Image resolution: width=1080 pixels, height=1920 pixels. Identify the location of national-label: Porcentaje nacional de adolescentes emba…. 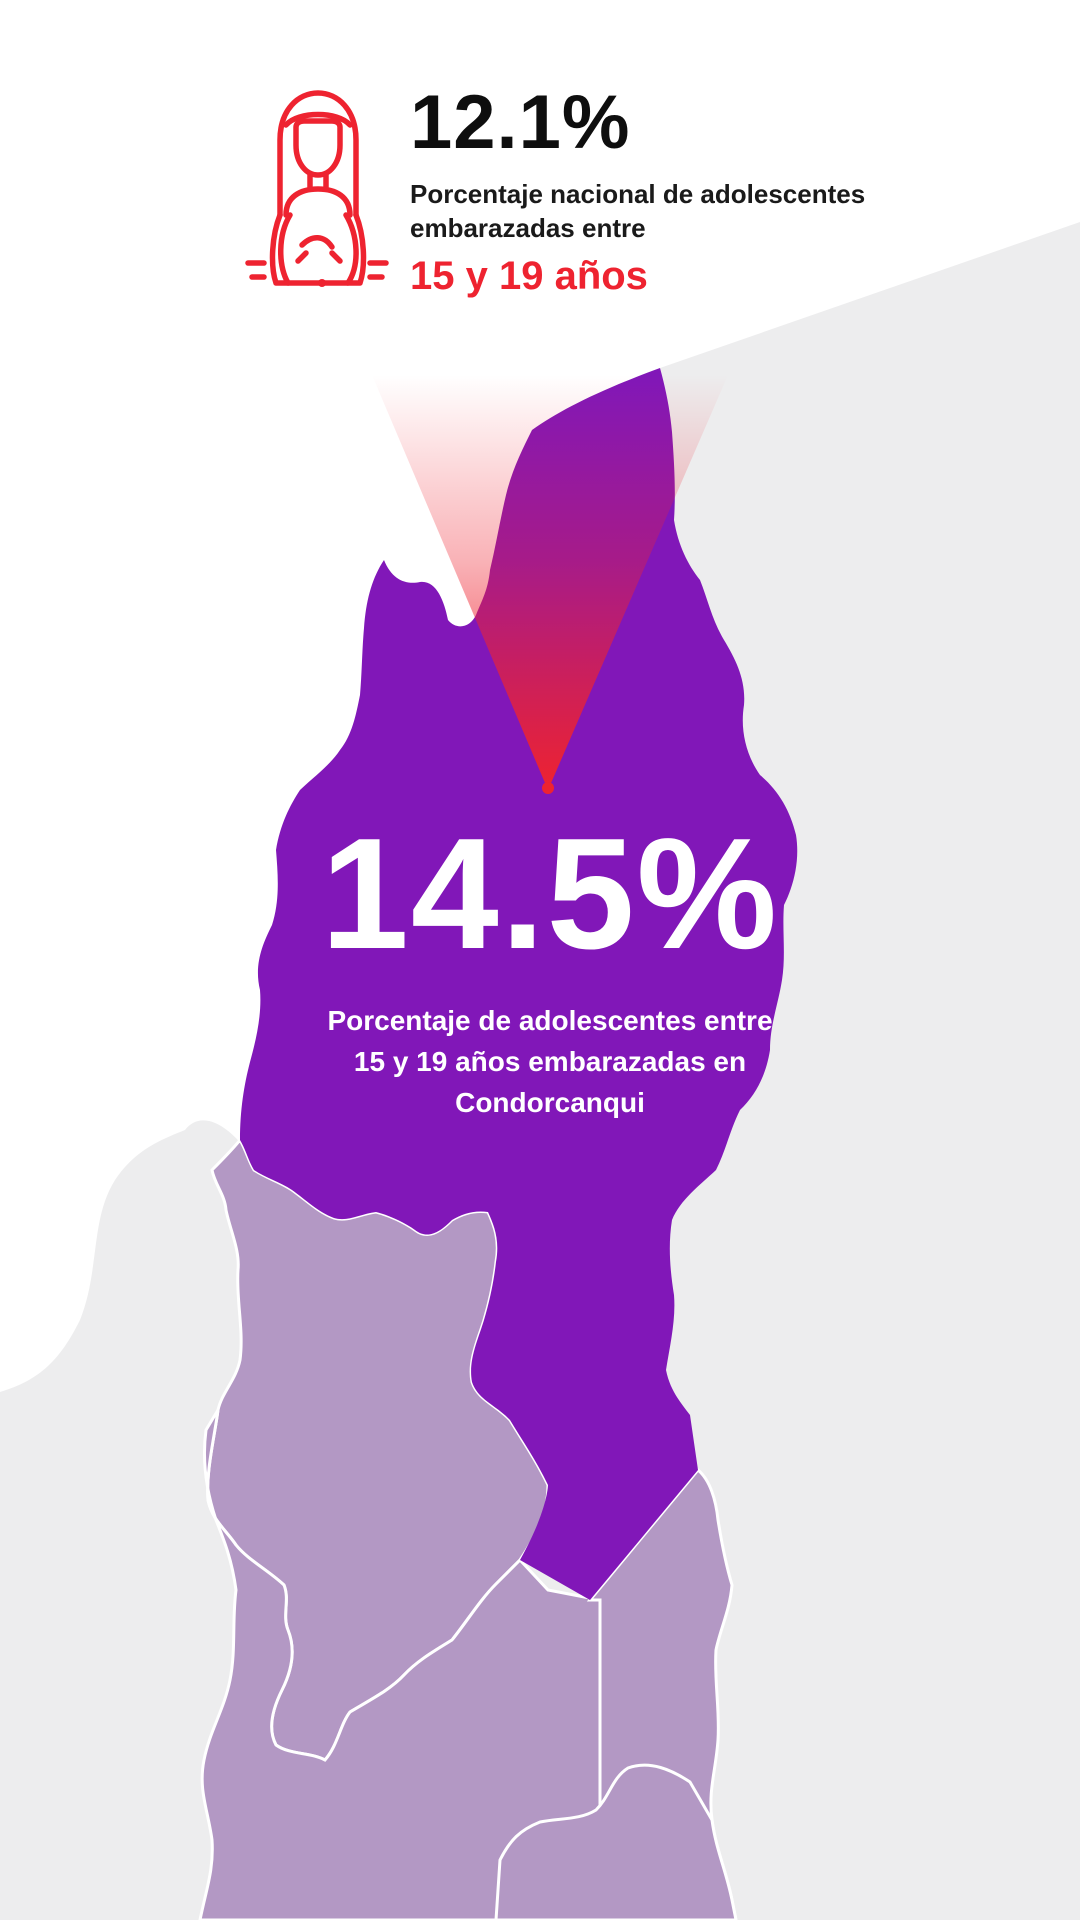
(638, 211).